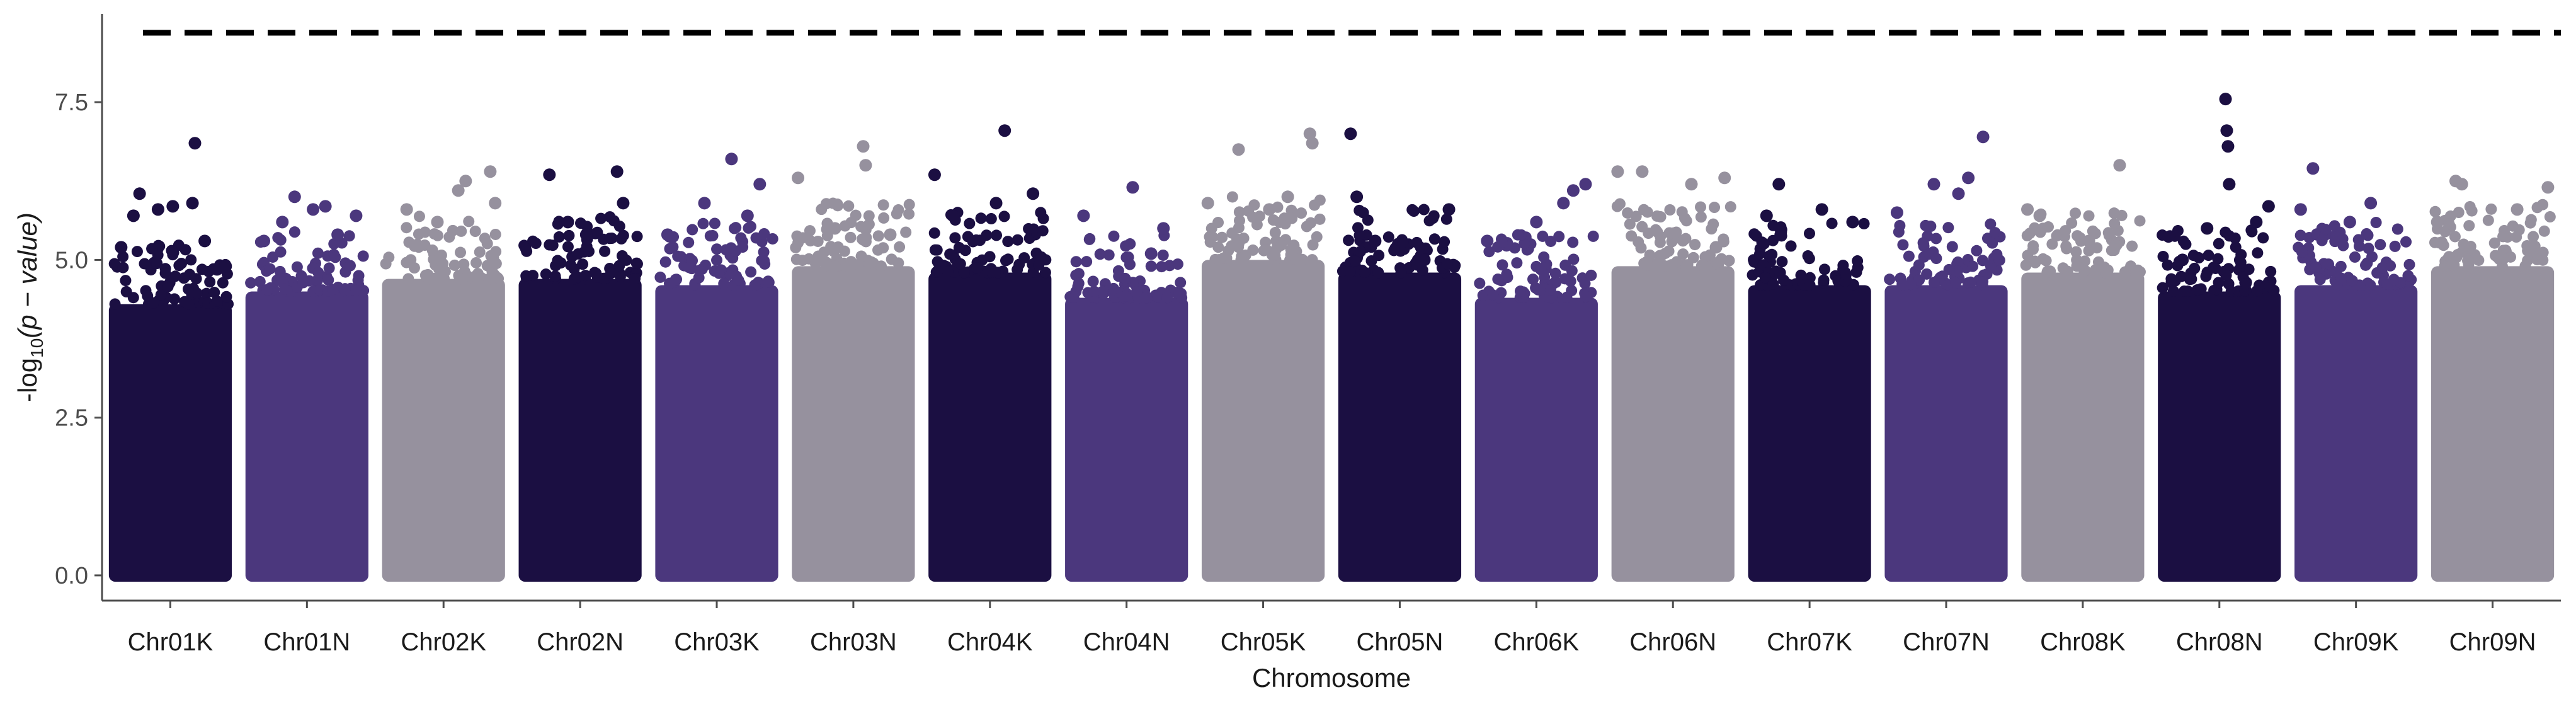  I want to click on x-tick-label: Chr09N, so click(2492, 642).